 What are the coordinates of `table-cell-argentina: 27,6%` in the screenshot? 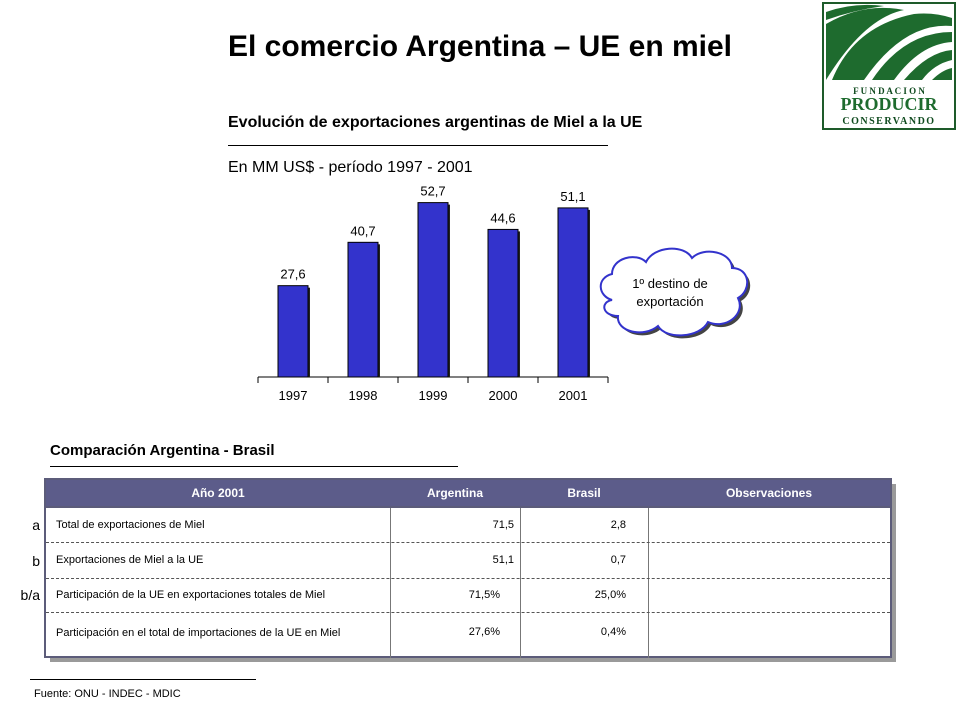 It's located at (484, 632).